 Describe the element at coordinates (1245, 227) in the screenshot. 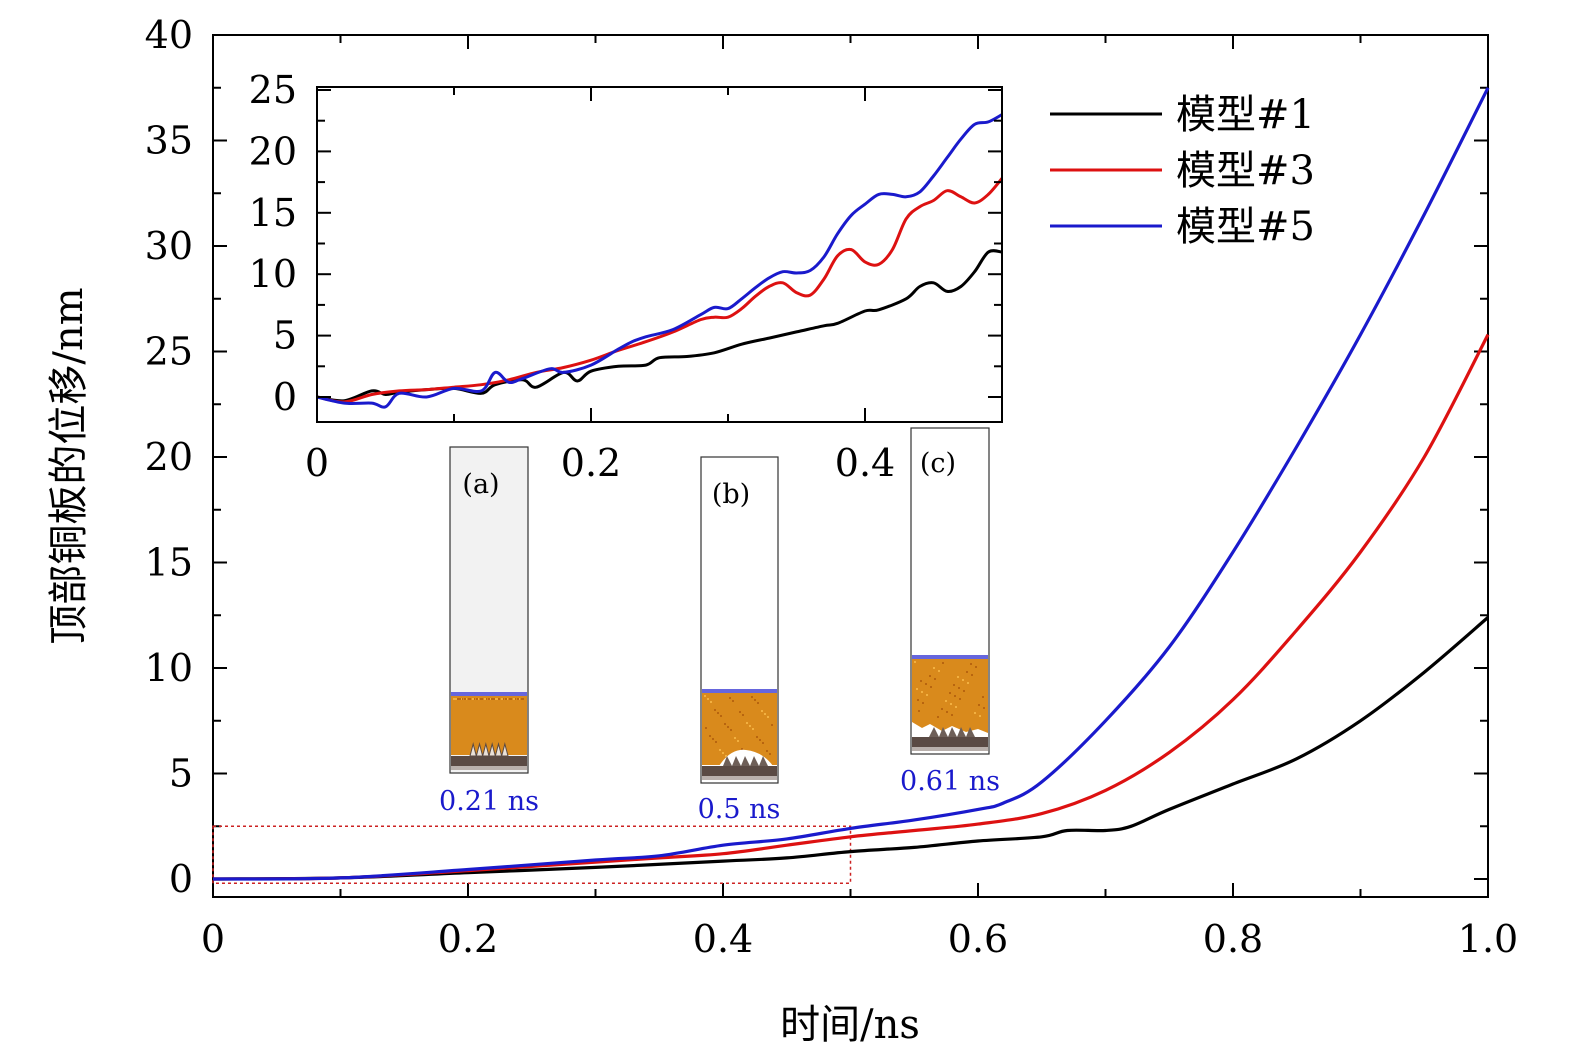

I see `legend-label: 模型#5` at that location.